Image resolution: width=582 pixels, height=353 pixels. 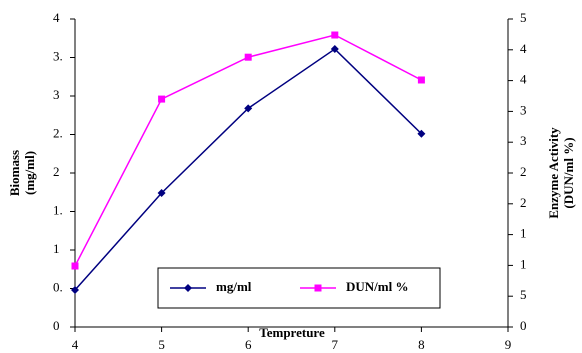 I want to click on x-tick-label: 7, so click(x=335, y=344).